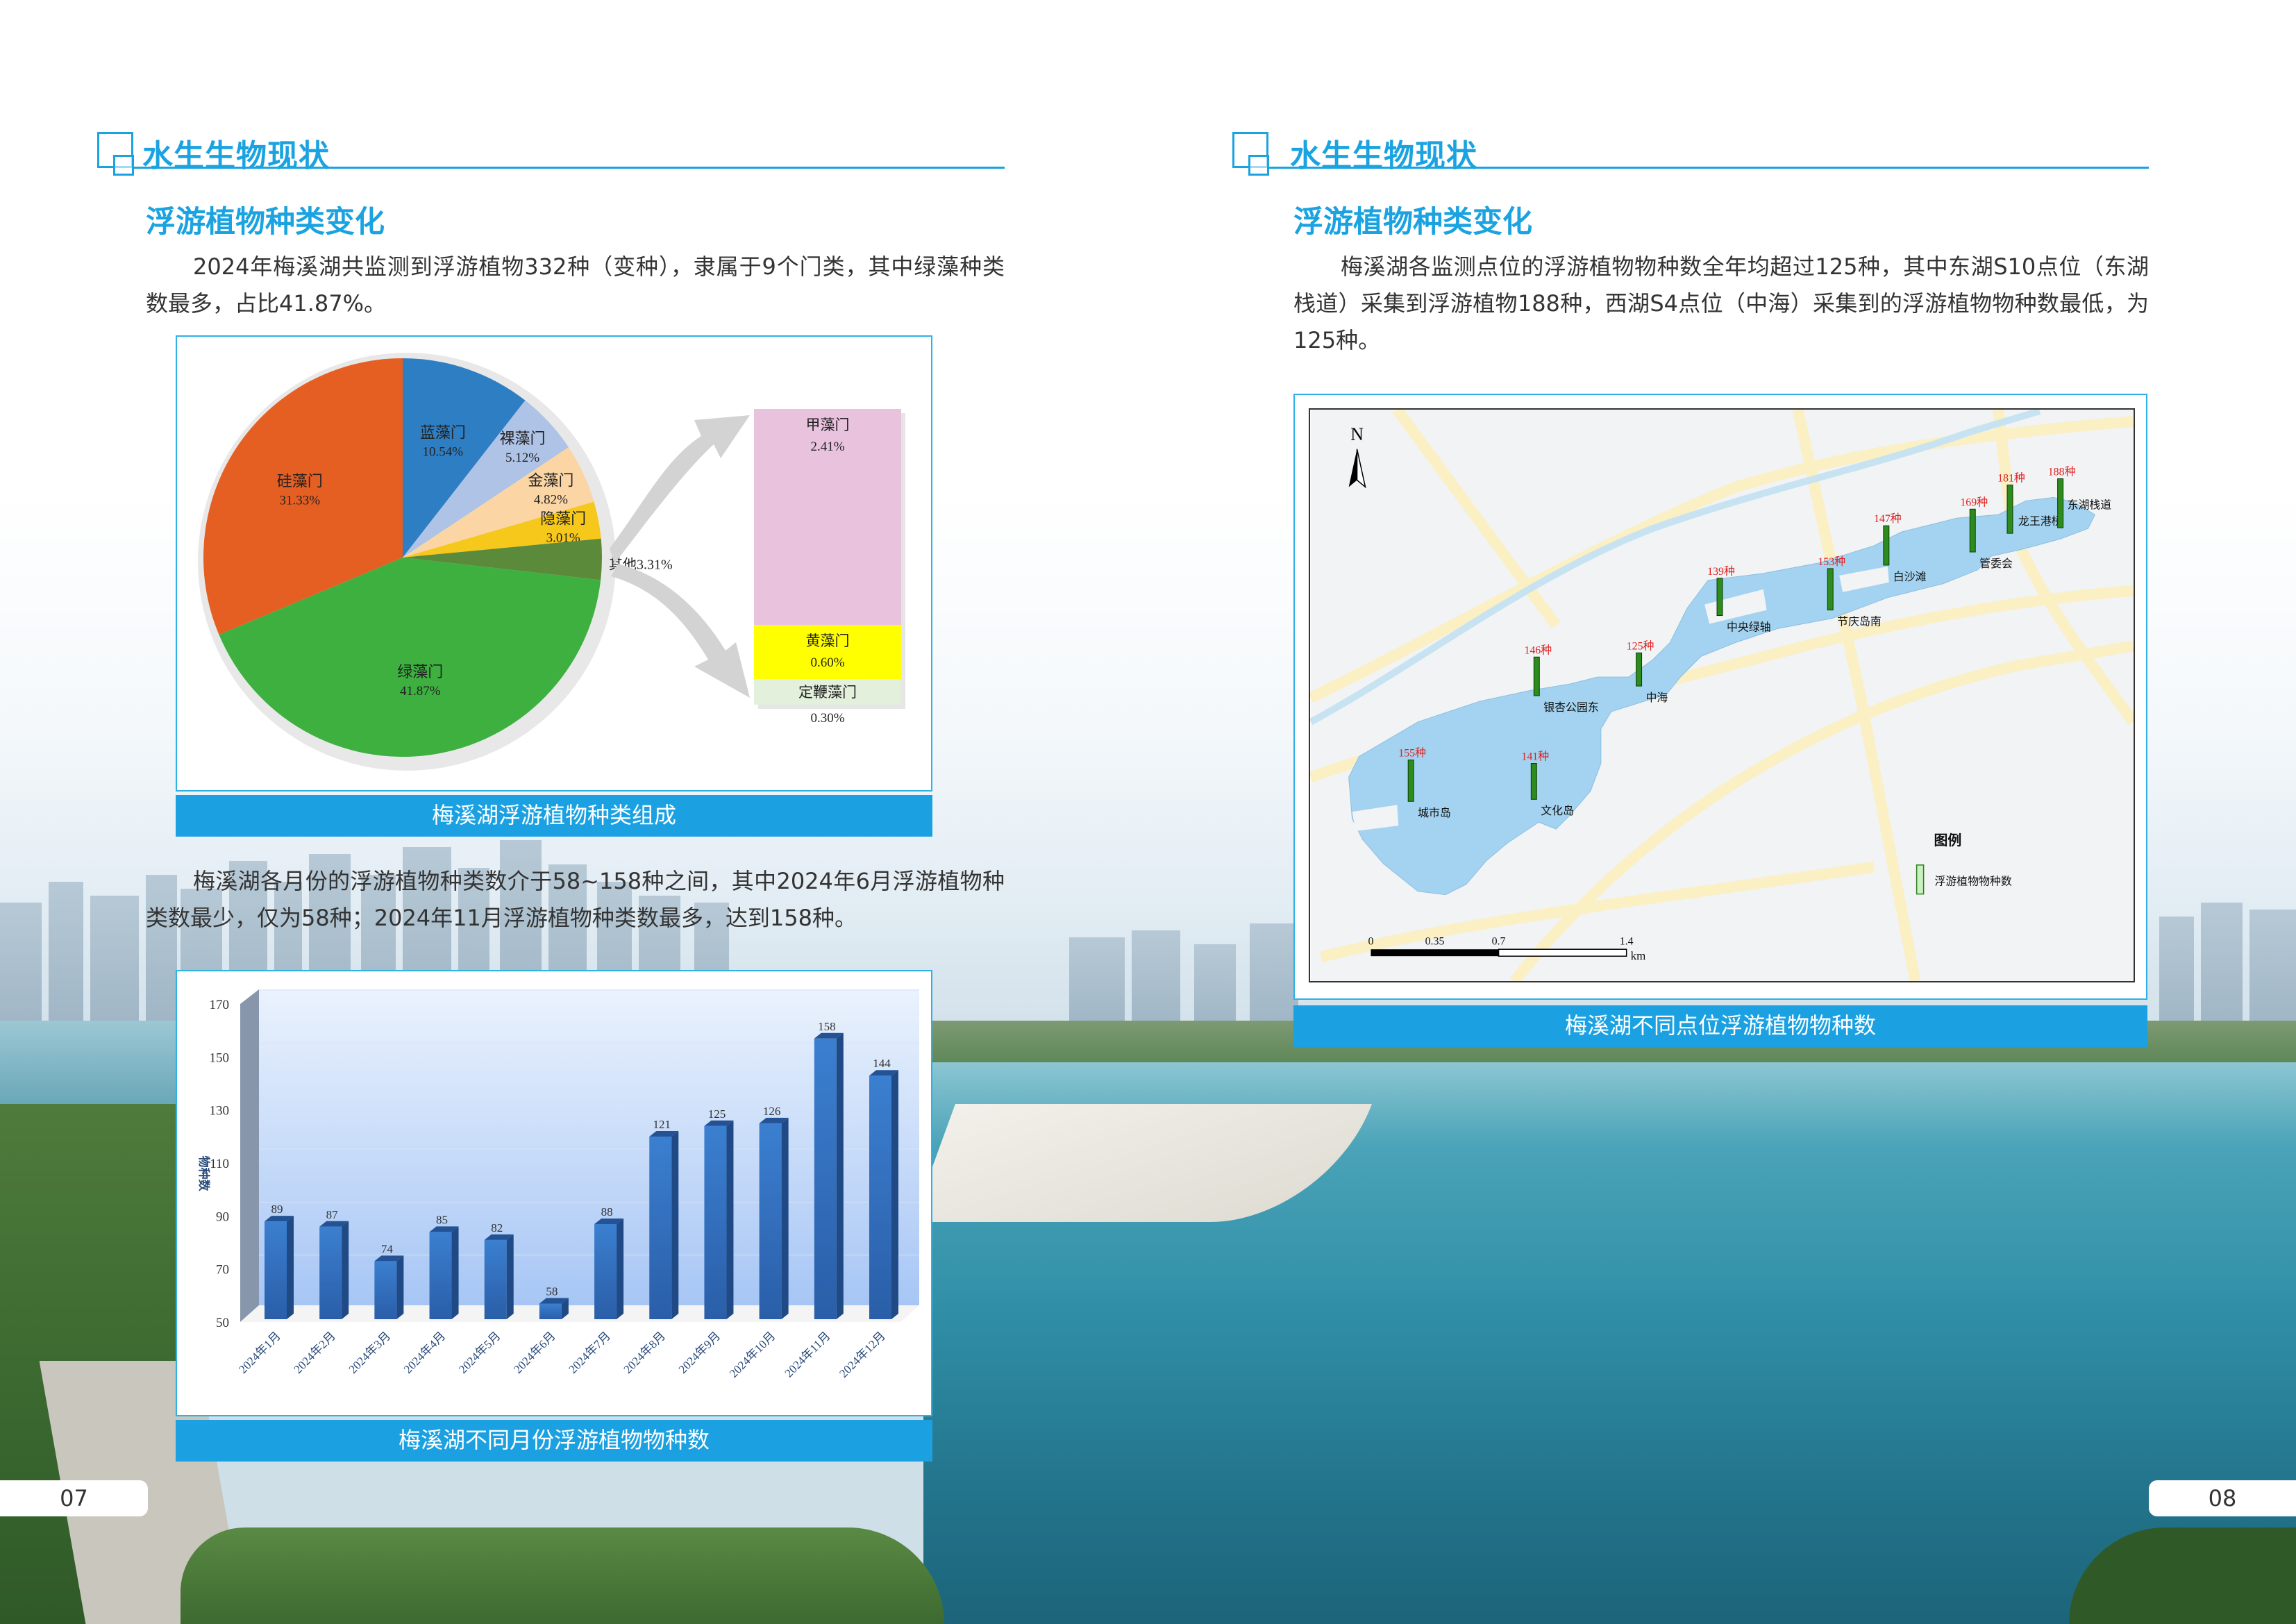 Image resolution: width=2296 pixels, height=1624 pixels. Describe the element at coordinates (730, 1219) in the screenshot. I see `bar-side-2024年9月` at that location.